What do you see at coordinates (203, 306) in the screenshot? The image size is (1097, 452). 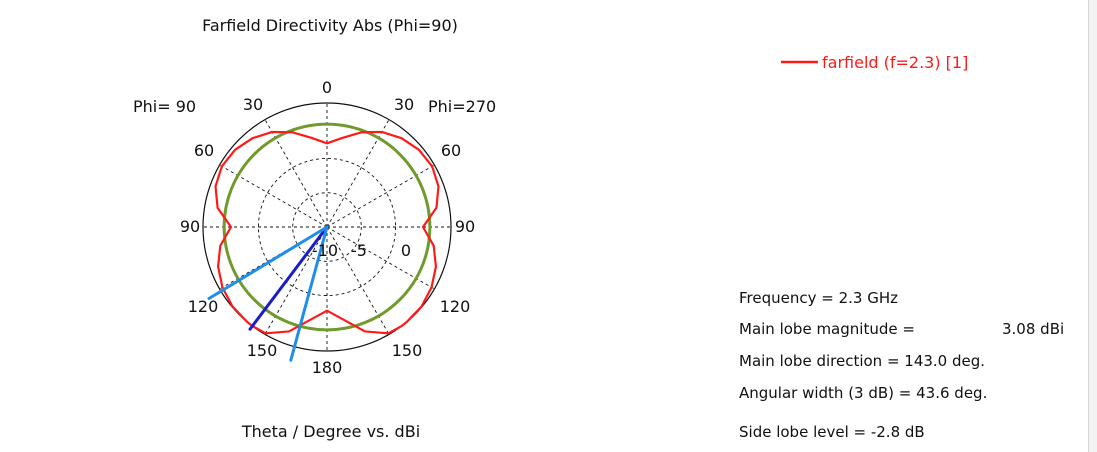 I see `angle-tick-label-7: 120` at bounding box center [203, 306].